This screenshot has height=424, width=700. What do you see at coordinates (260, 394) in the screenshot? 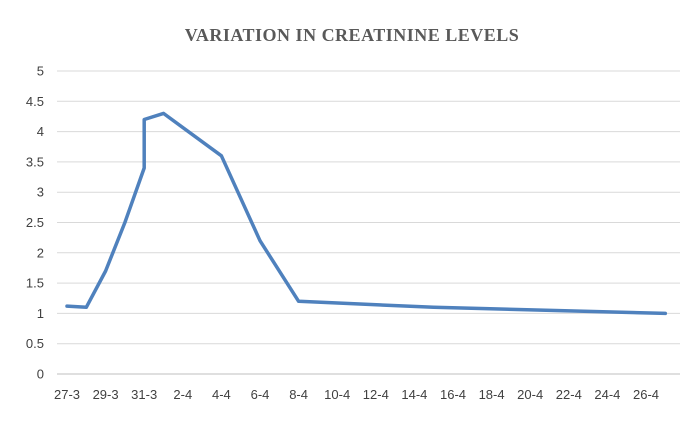
I see `x-tick-label: 6-4` at bounding box center [260, 394].